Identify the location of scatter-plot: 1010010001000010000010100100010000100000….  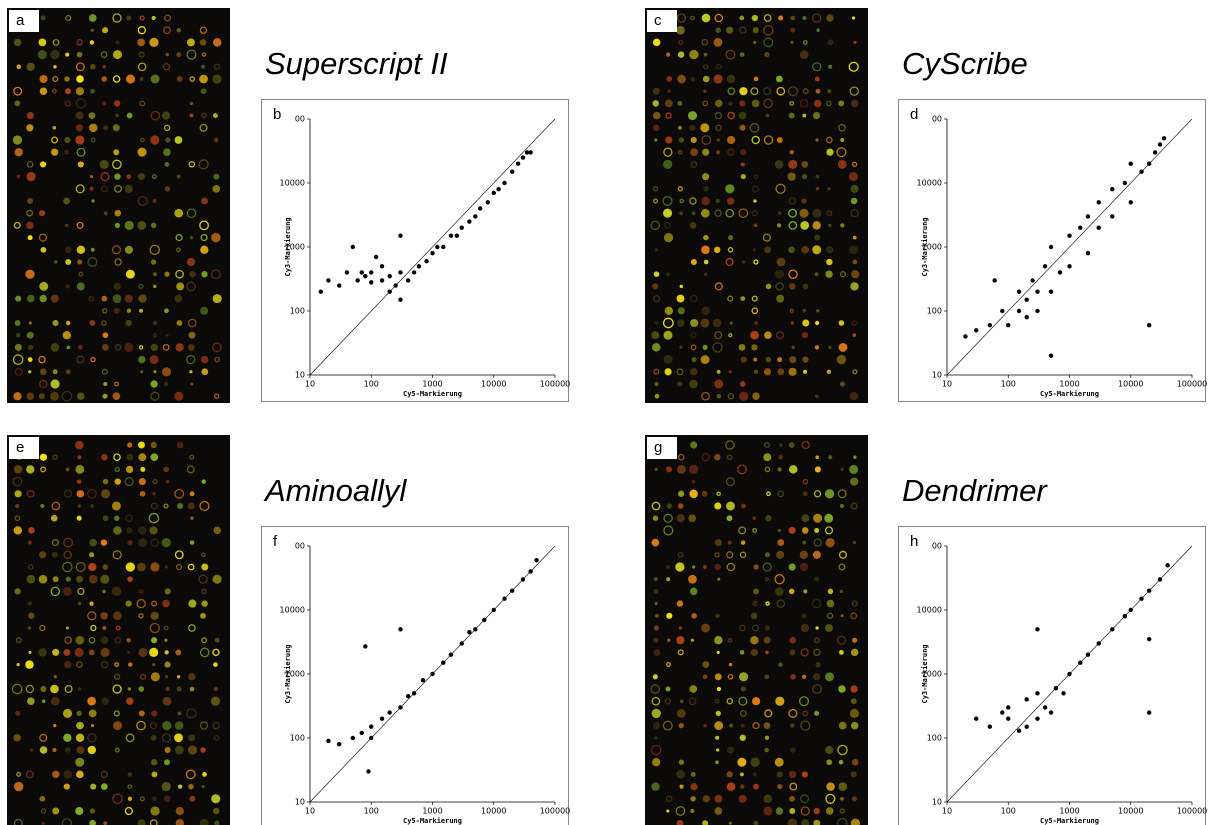
(416, 250).